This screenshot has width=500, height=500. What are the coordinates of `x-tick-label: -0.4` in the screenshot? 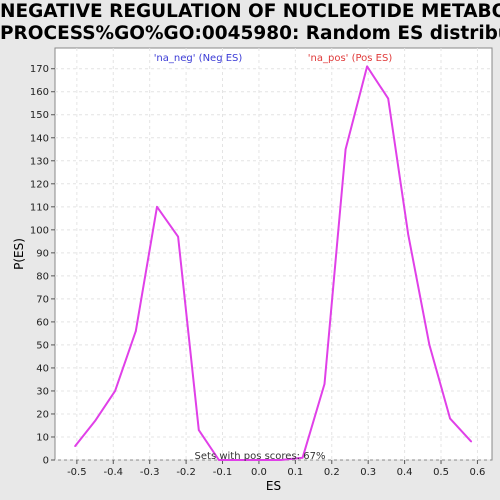 It's located at (114, 472).